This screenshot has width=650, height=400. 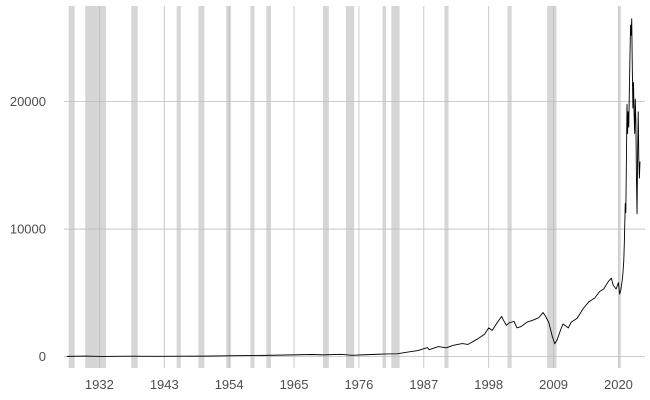 What do you see at coordinates (99, 384) in the screenshot?
I see `x-tick-label-1932: 1932` at bounding box center [99, 384].